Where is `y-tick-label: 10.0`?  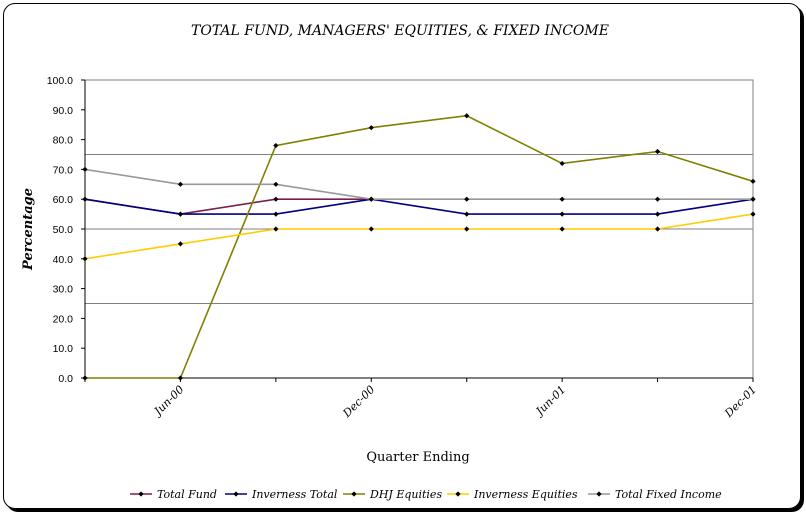 y-tick-label: 10.0 is located at coordinates (63, 349).